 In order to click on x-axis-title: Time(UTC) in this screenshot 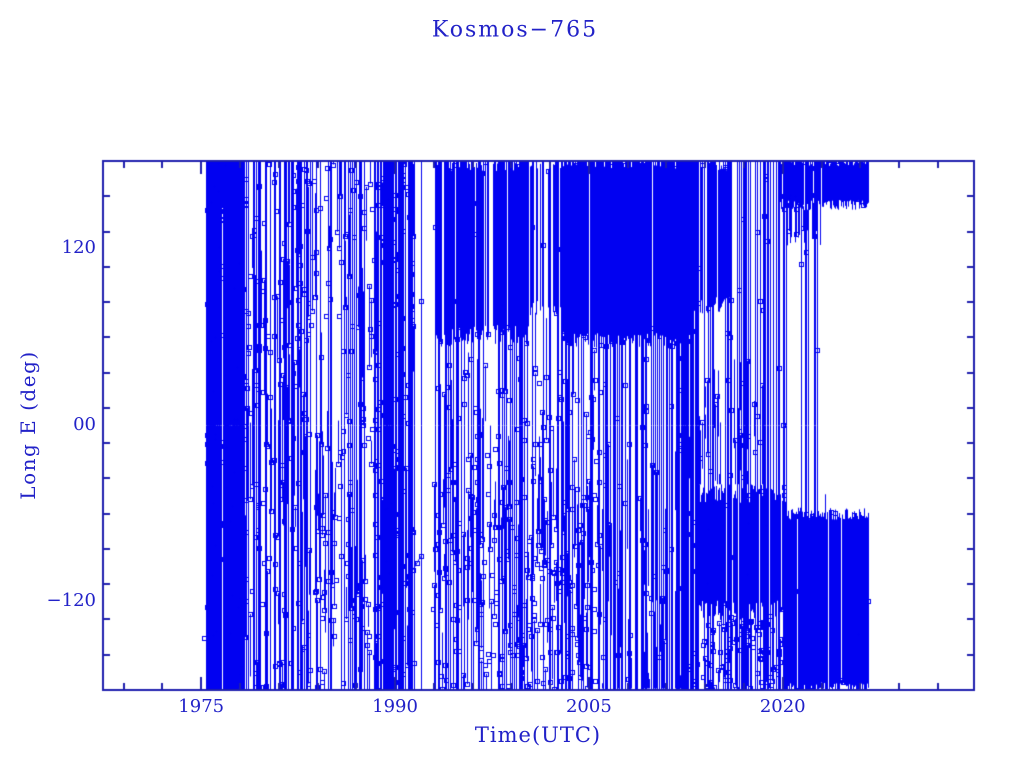, I will do `click(538, 735)`.